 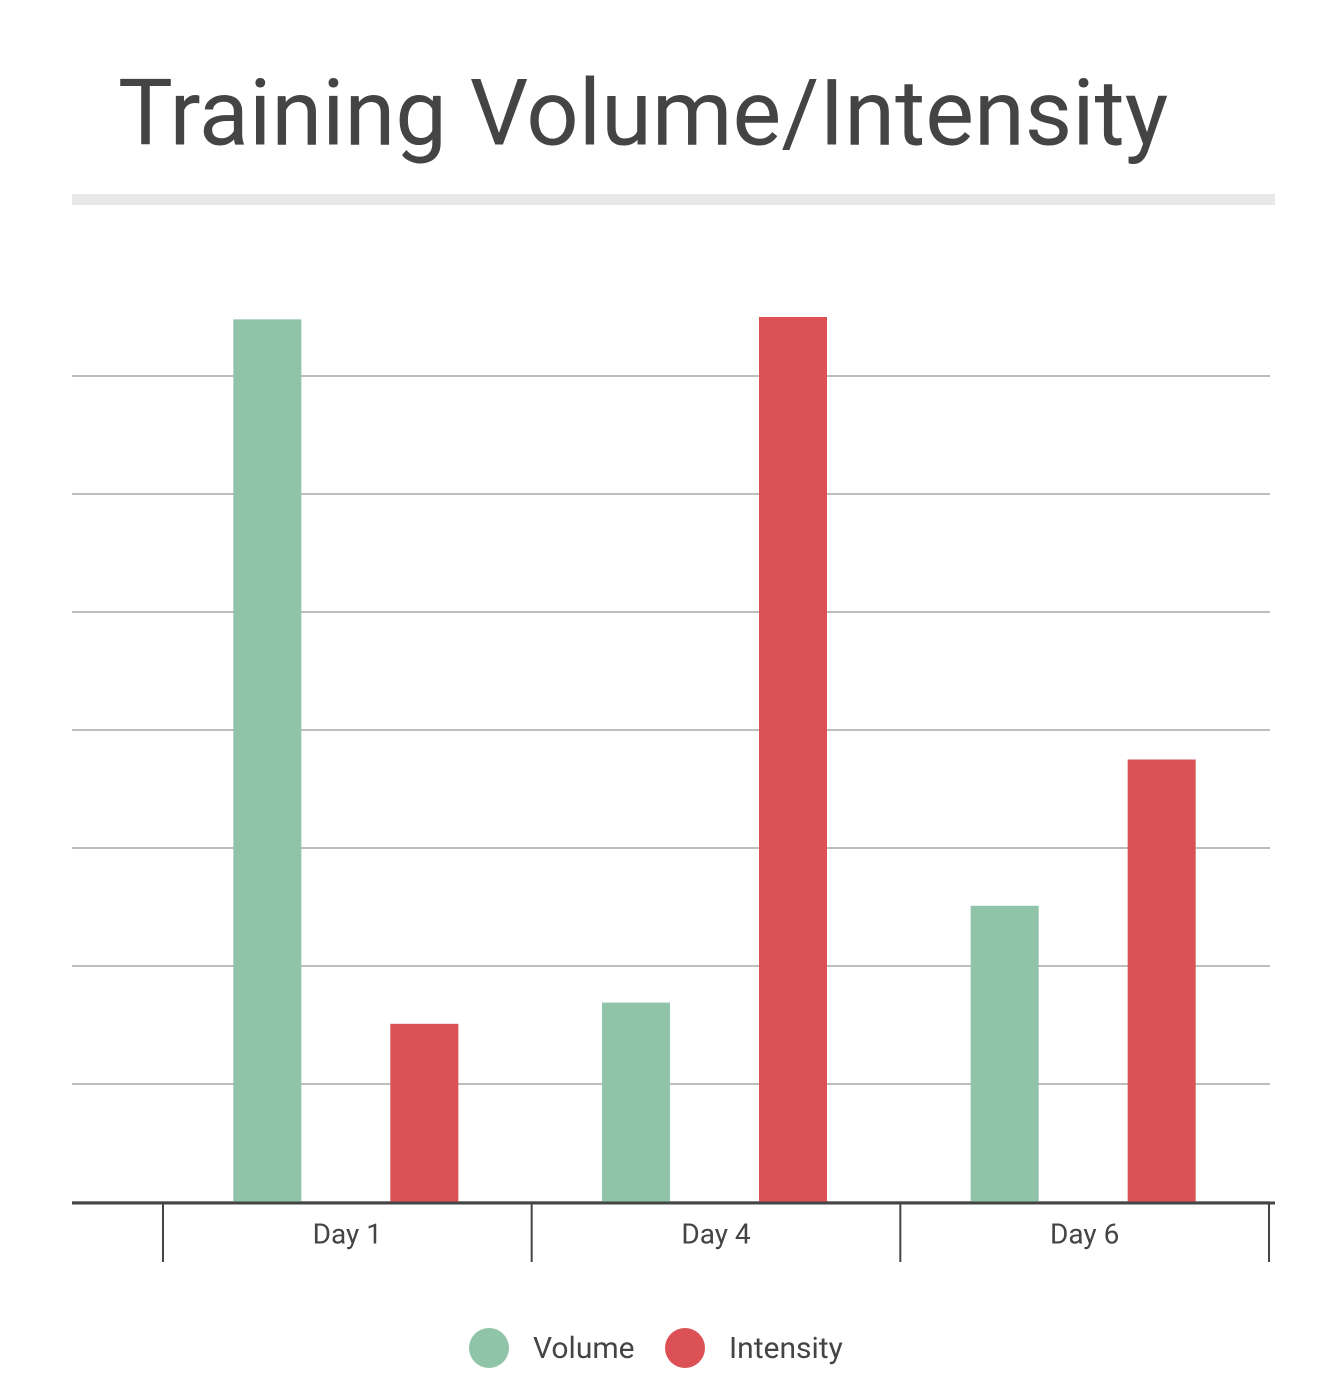 I want to click on x-tick-label: Day 4, so click(x=716, y=1233).